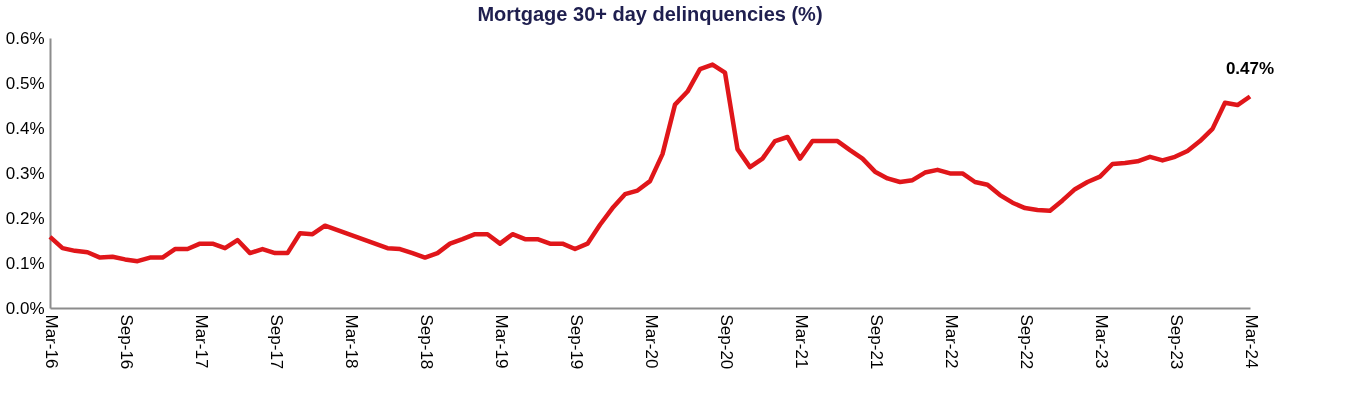 The width and height of the screenshot is (1348, 400). Describe the element at coordinates (25, 38) in the screenshot. I see `y-tick-label: 0.6%` at that location.